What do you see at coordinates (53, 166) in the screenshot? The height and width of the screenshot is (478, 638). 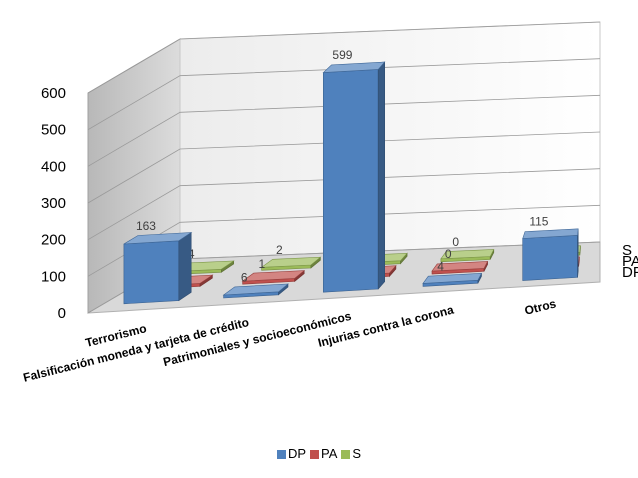 I see `y-tick-label: 400` at bounding box center [53, 166].